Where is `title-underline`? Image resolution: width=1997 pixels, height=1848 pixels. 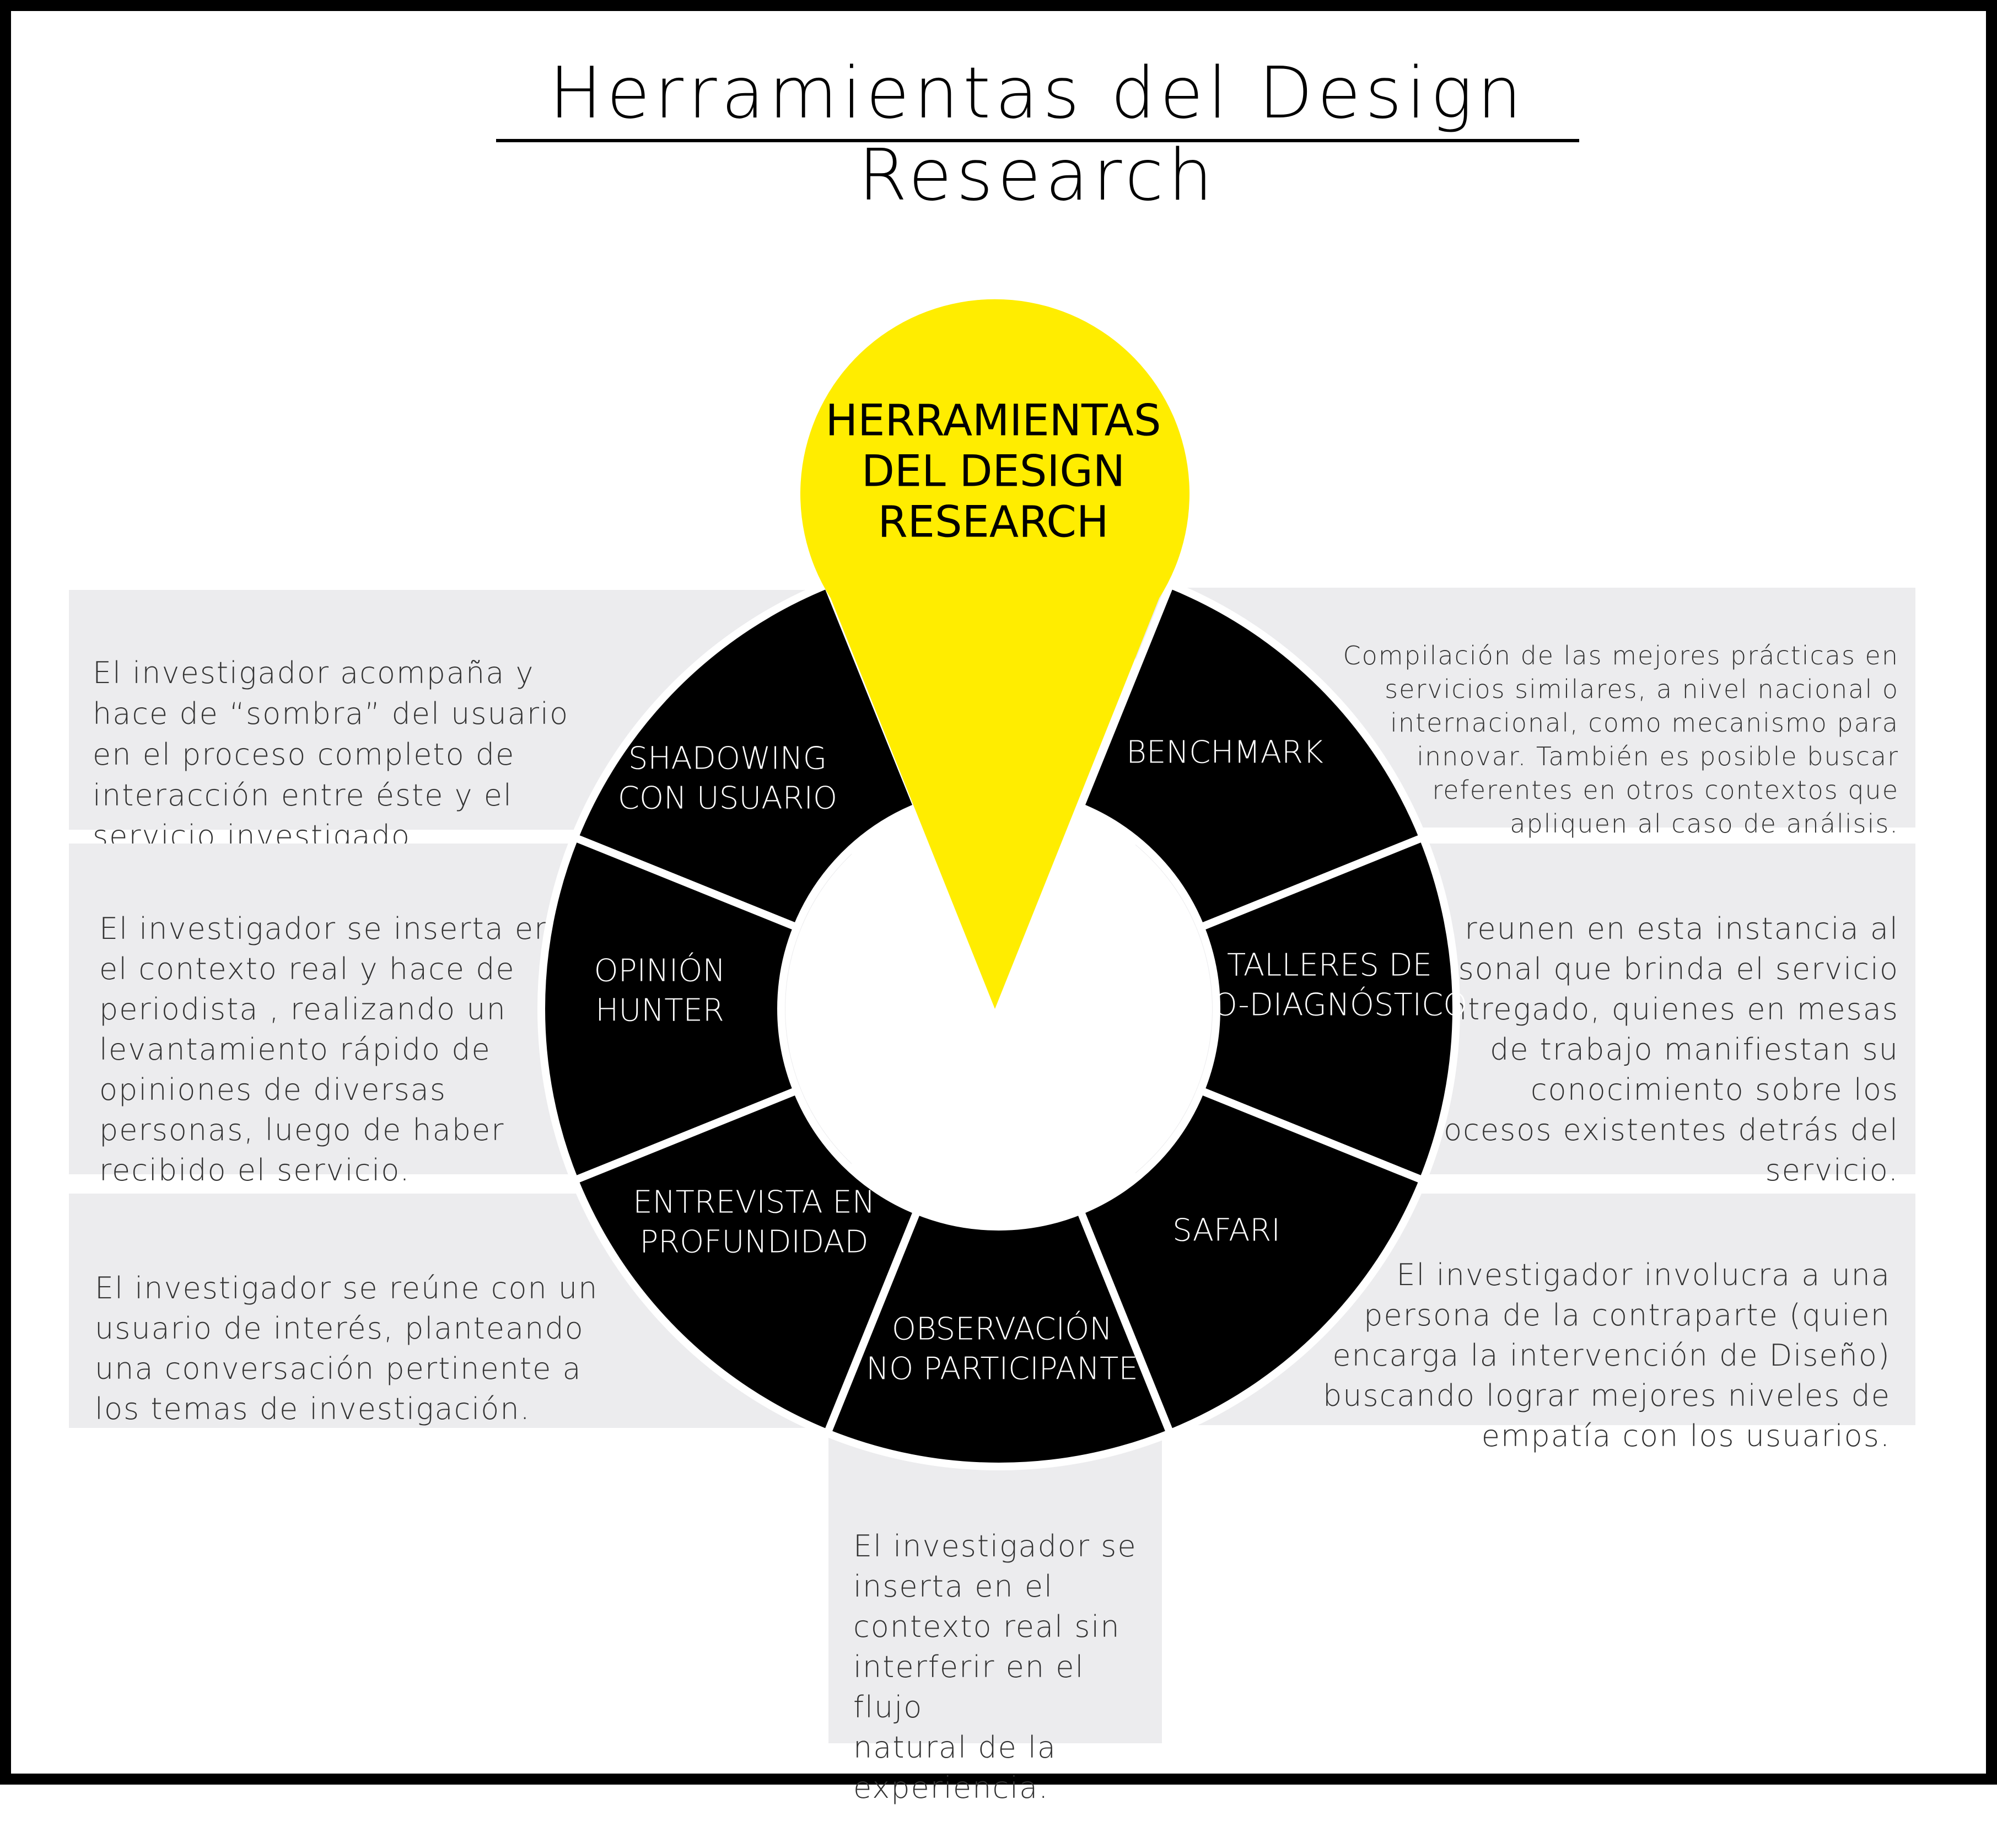 title-underline is located at coordinates (1037, 140).